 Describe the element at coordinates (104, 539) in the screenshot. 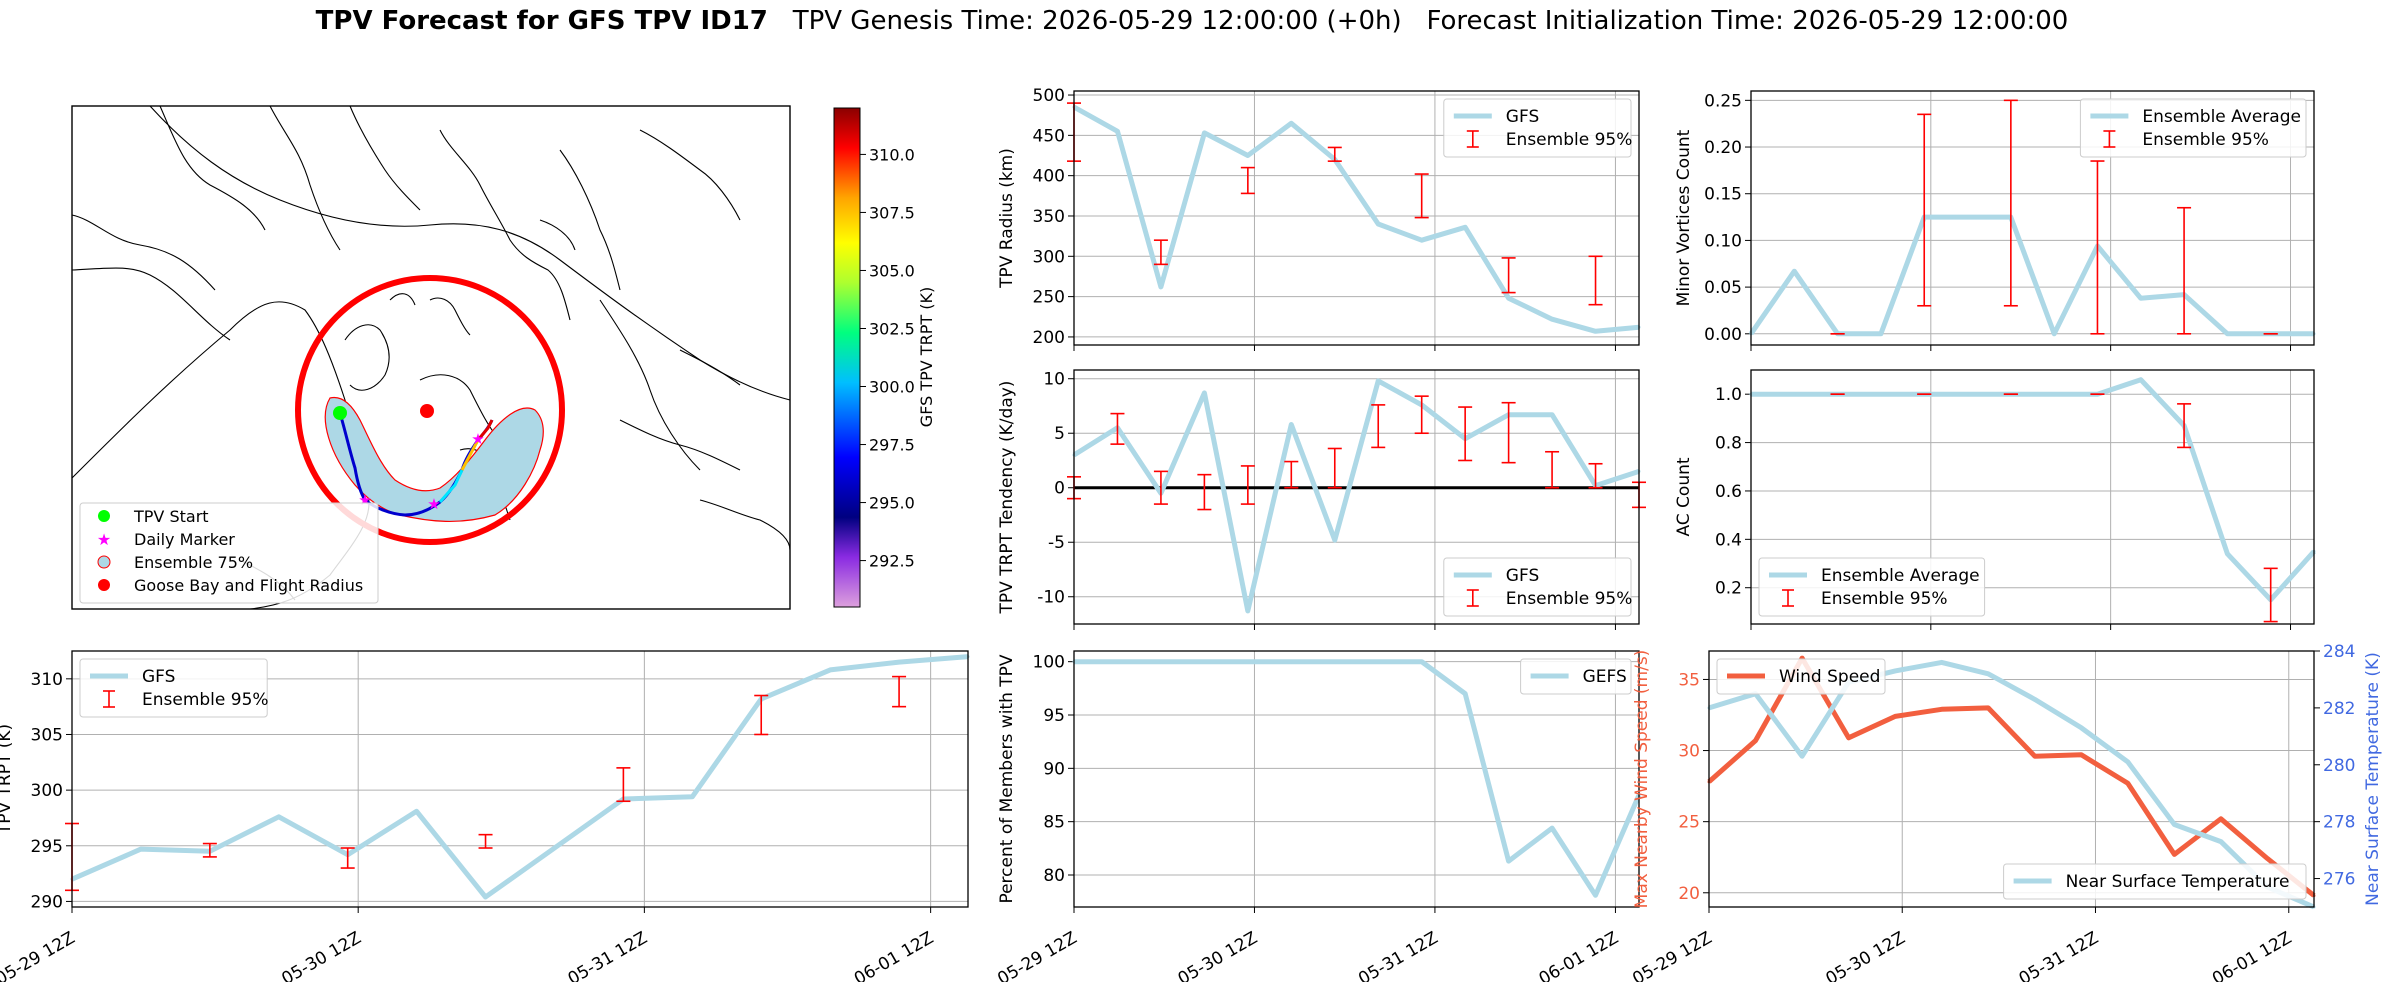

I see `legend-star-icon: ★` at that location.